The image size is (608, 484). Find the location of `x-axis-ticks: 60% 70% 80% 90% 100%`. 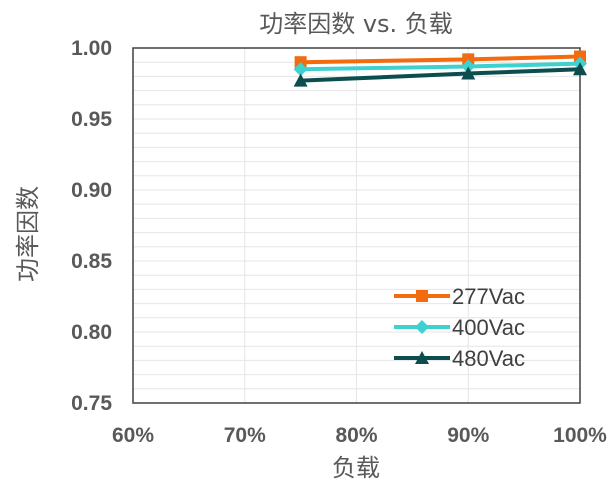

x-axis-ticks: 60% 70% 80% 90% 100% is located at coordinates (359, 435).